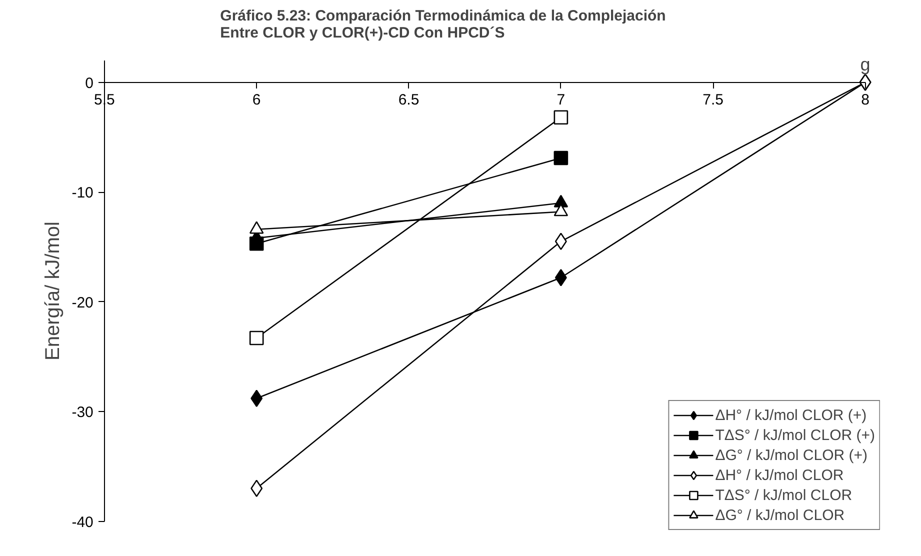 The image size is (921, 556). Describe the element at coordinates (713, 99) in the screenshot. I see `x-tick-label: 7.5` at that location.